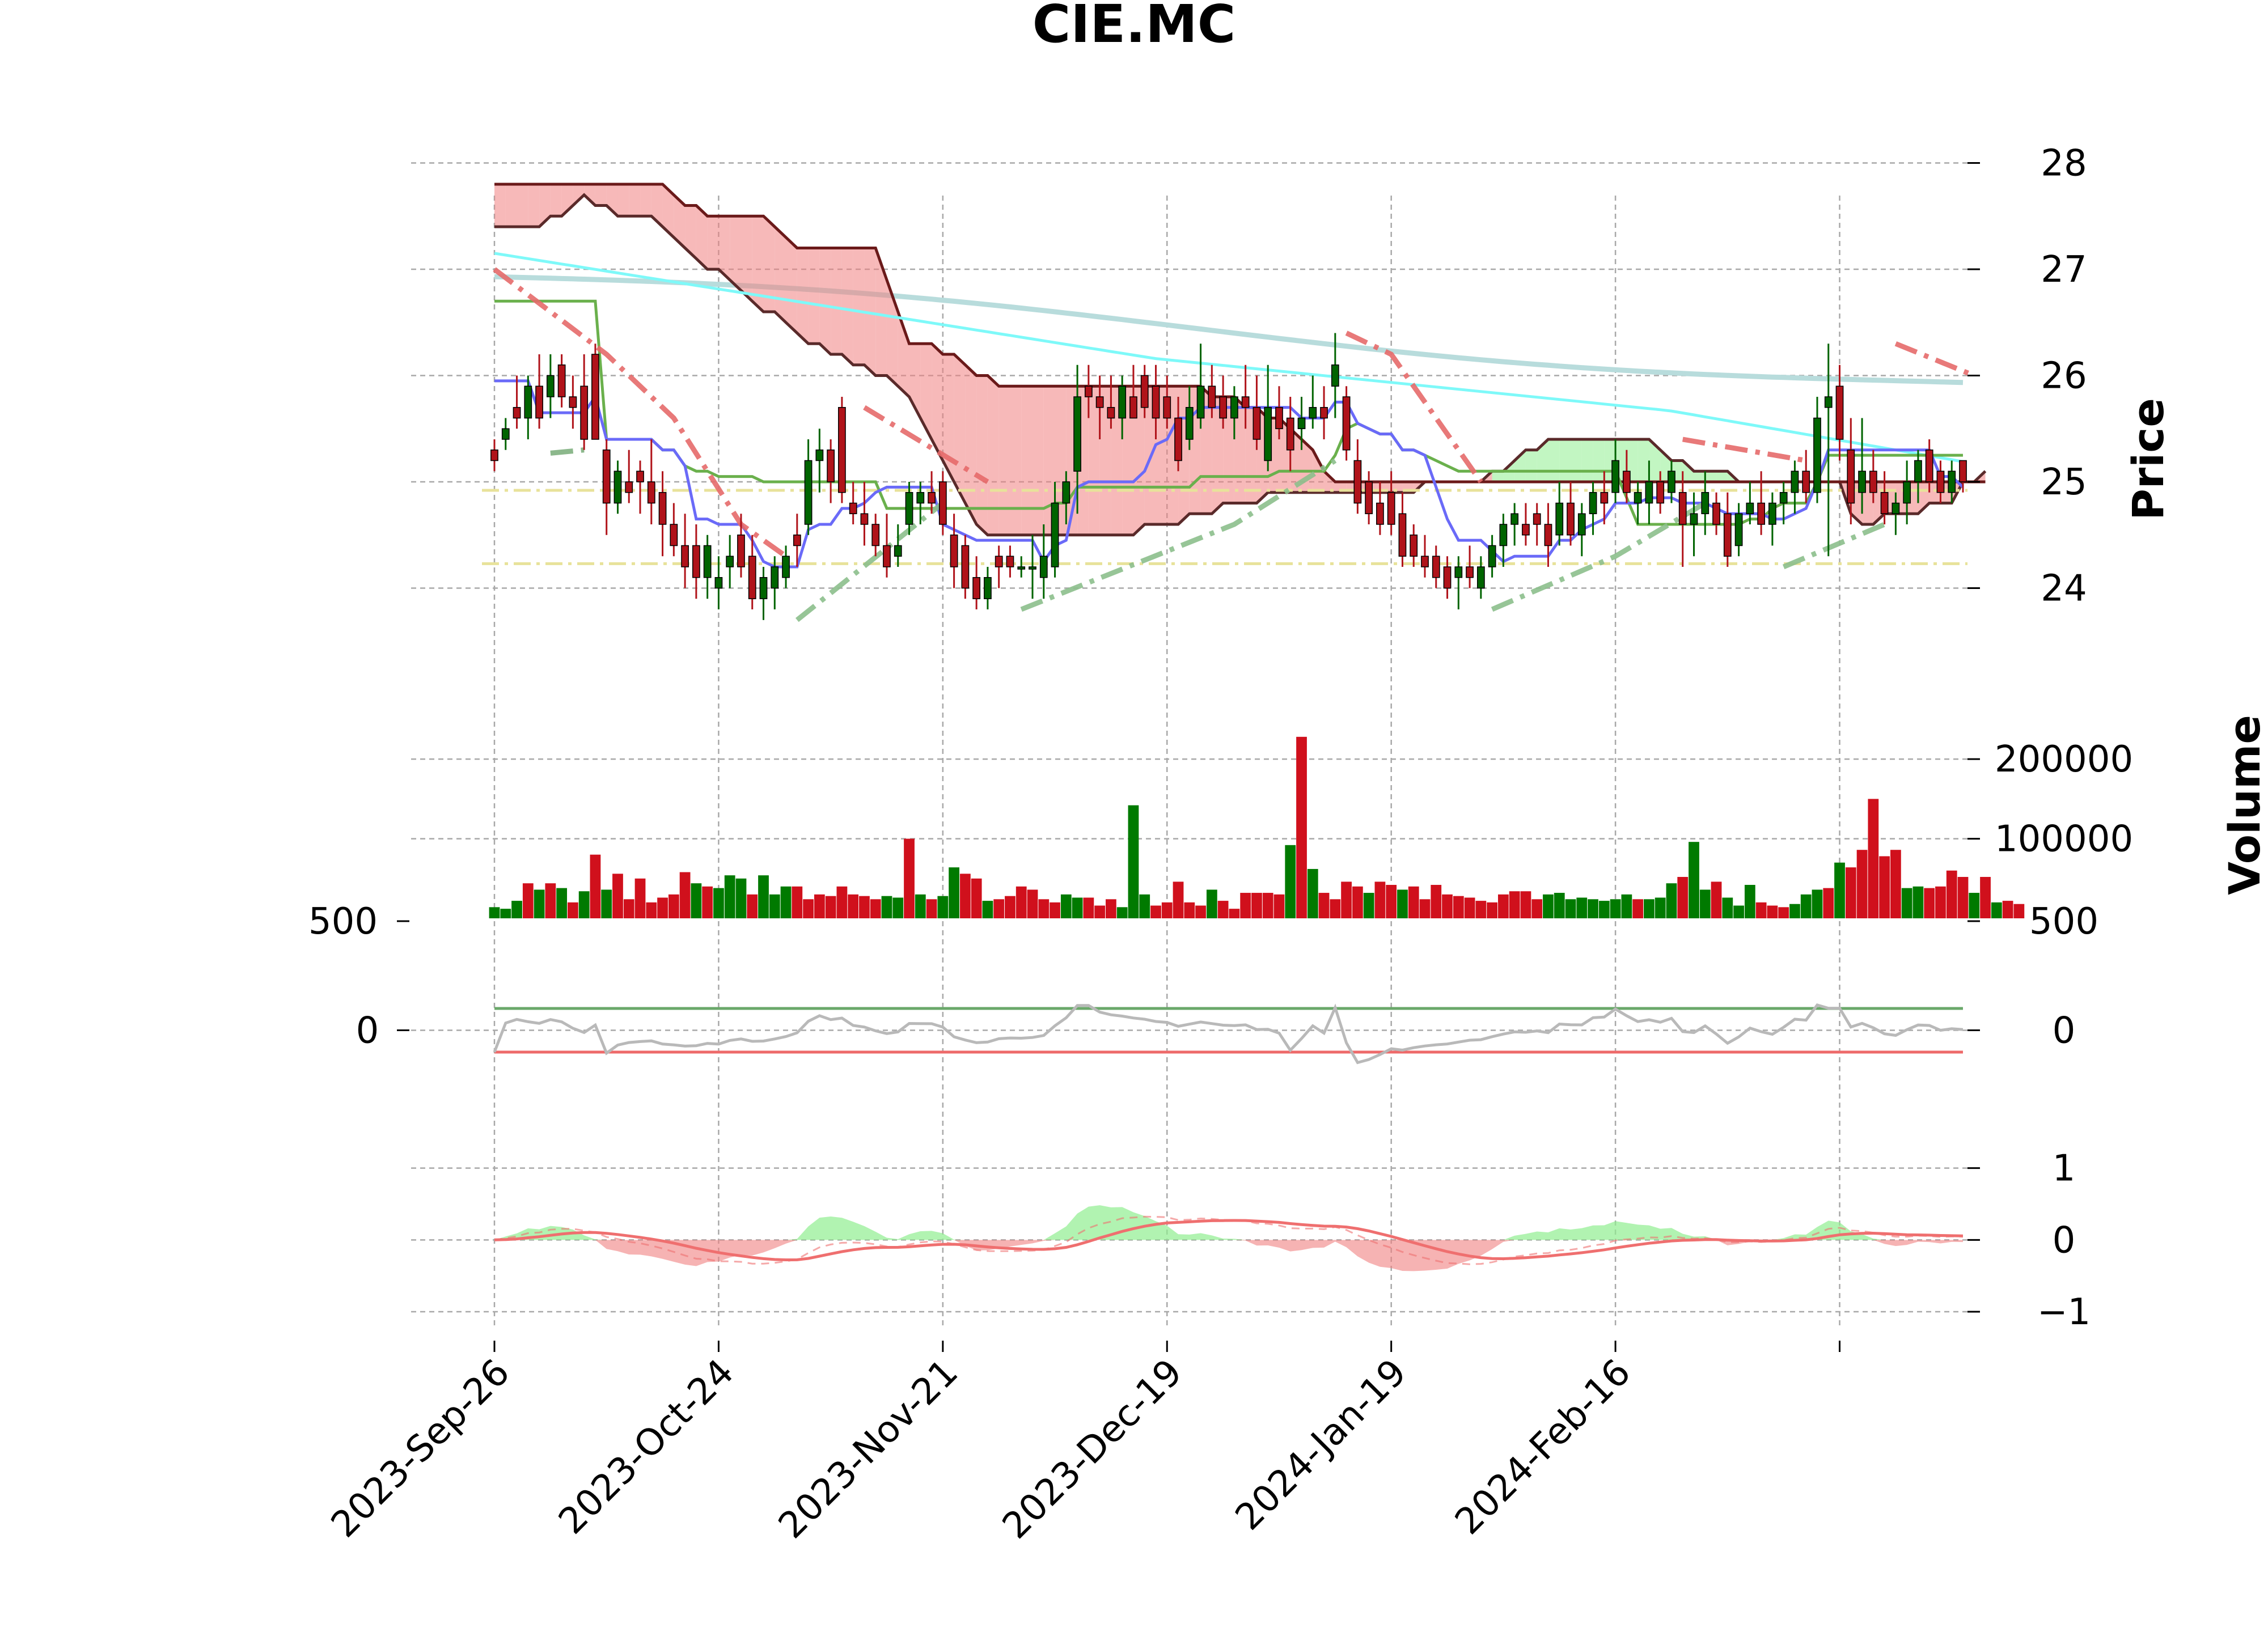  I want to click on volume-panel, so click(1257, 827).